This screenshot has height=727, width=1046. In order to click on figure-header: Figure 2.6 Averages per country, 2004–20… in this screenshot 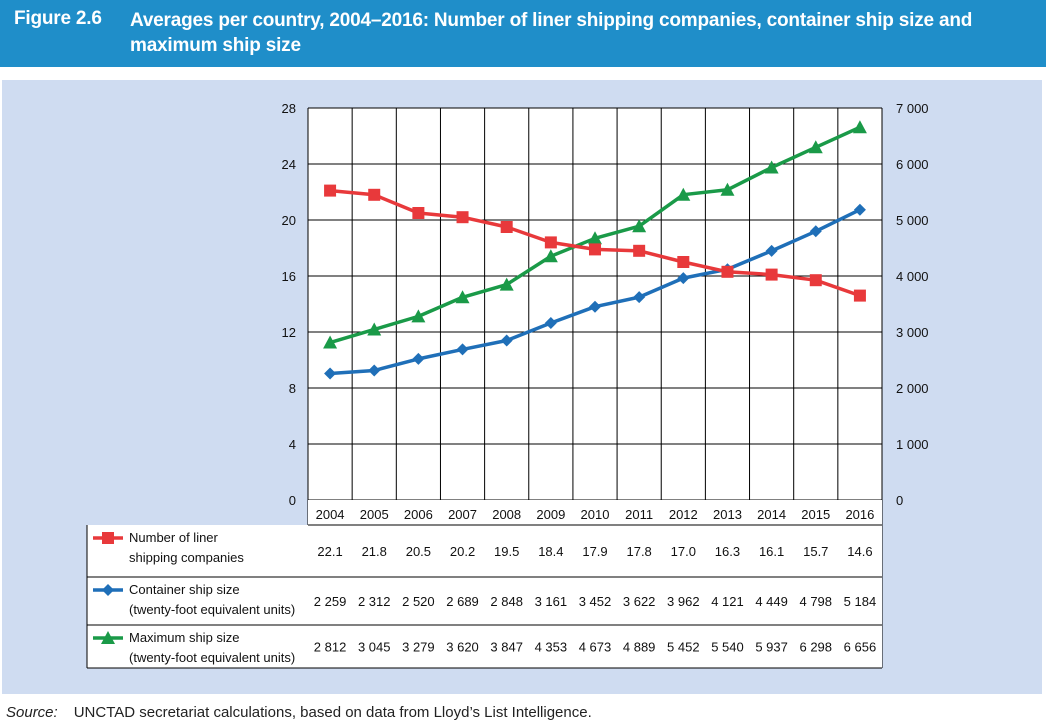, I will do `click(523, 33)`.